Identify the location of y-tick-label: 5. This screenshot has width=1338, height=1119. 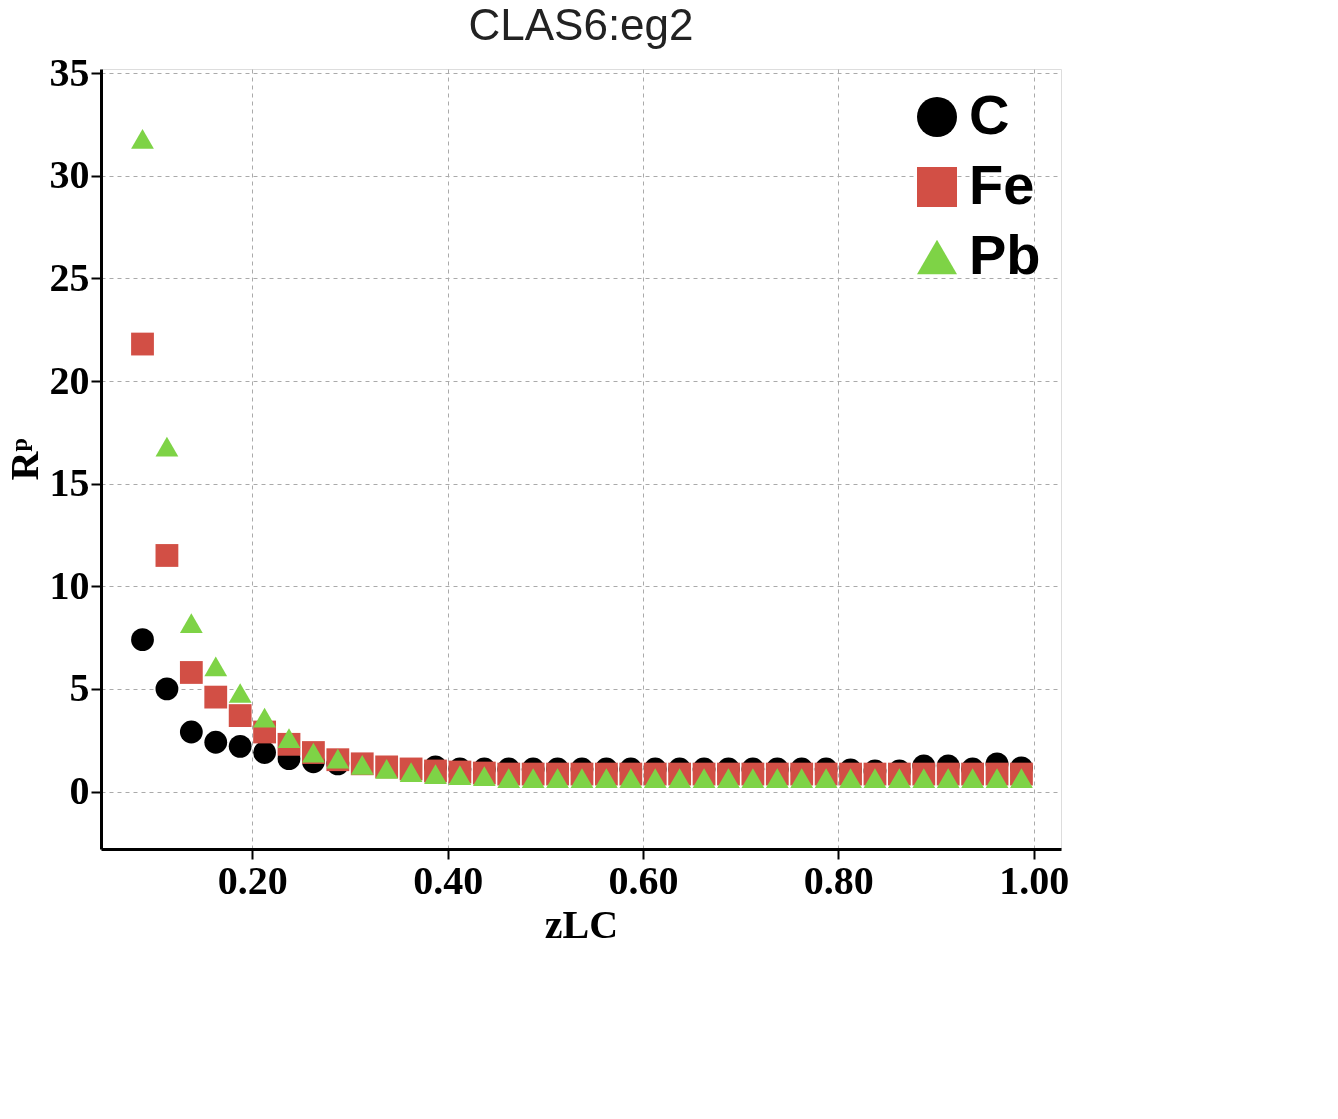
(79, 688).